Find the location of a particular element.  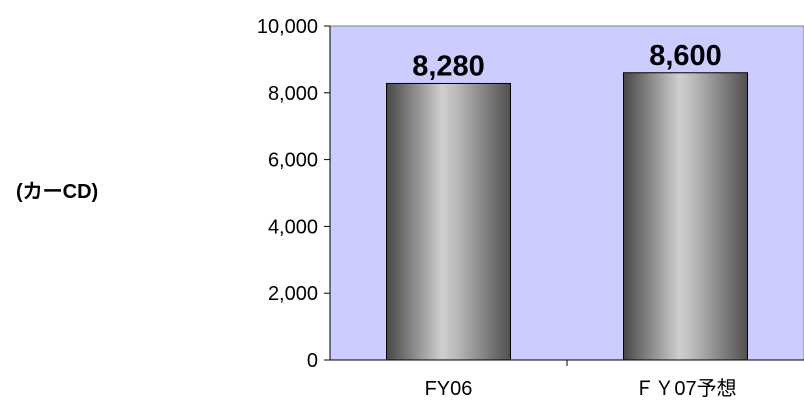

y-tick-label: 2,000 is located at coordinates (293, 294).